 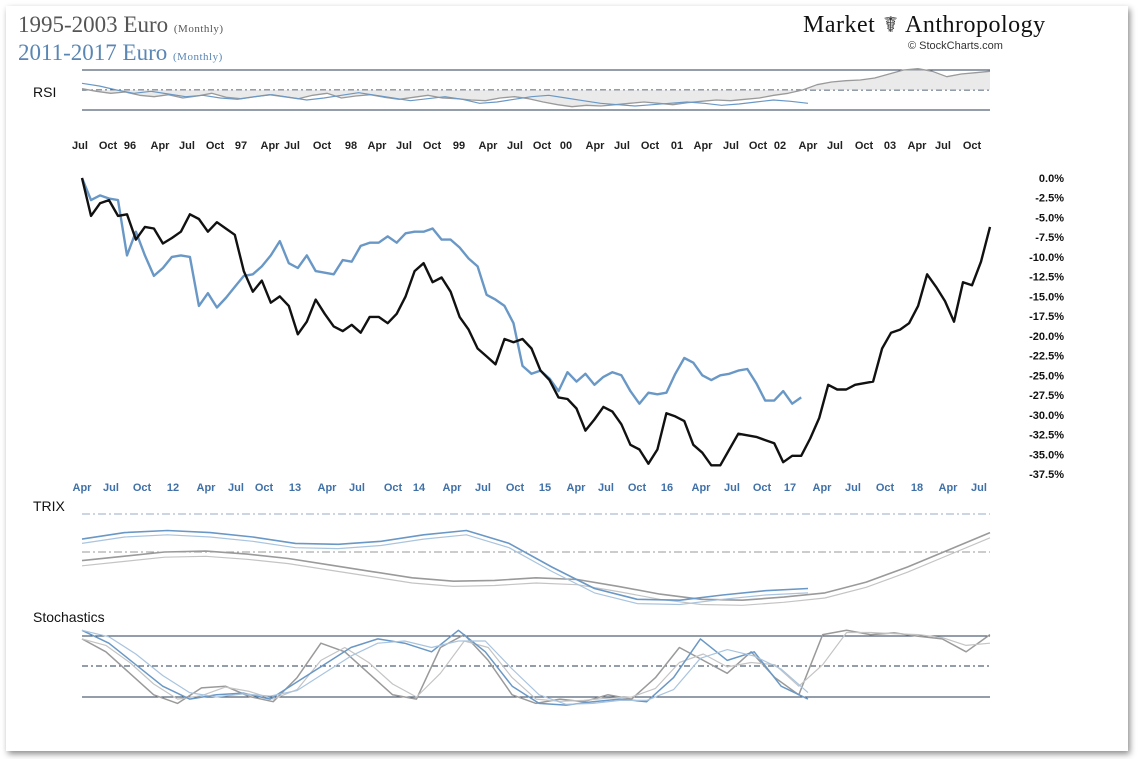 I want to click on y-axis-tick-label: -37.5%, so click(x=1046, y=475).